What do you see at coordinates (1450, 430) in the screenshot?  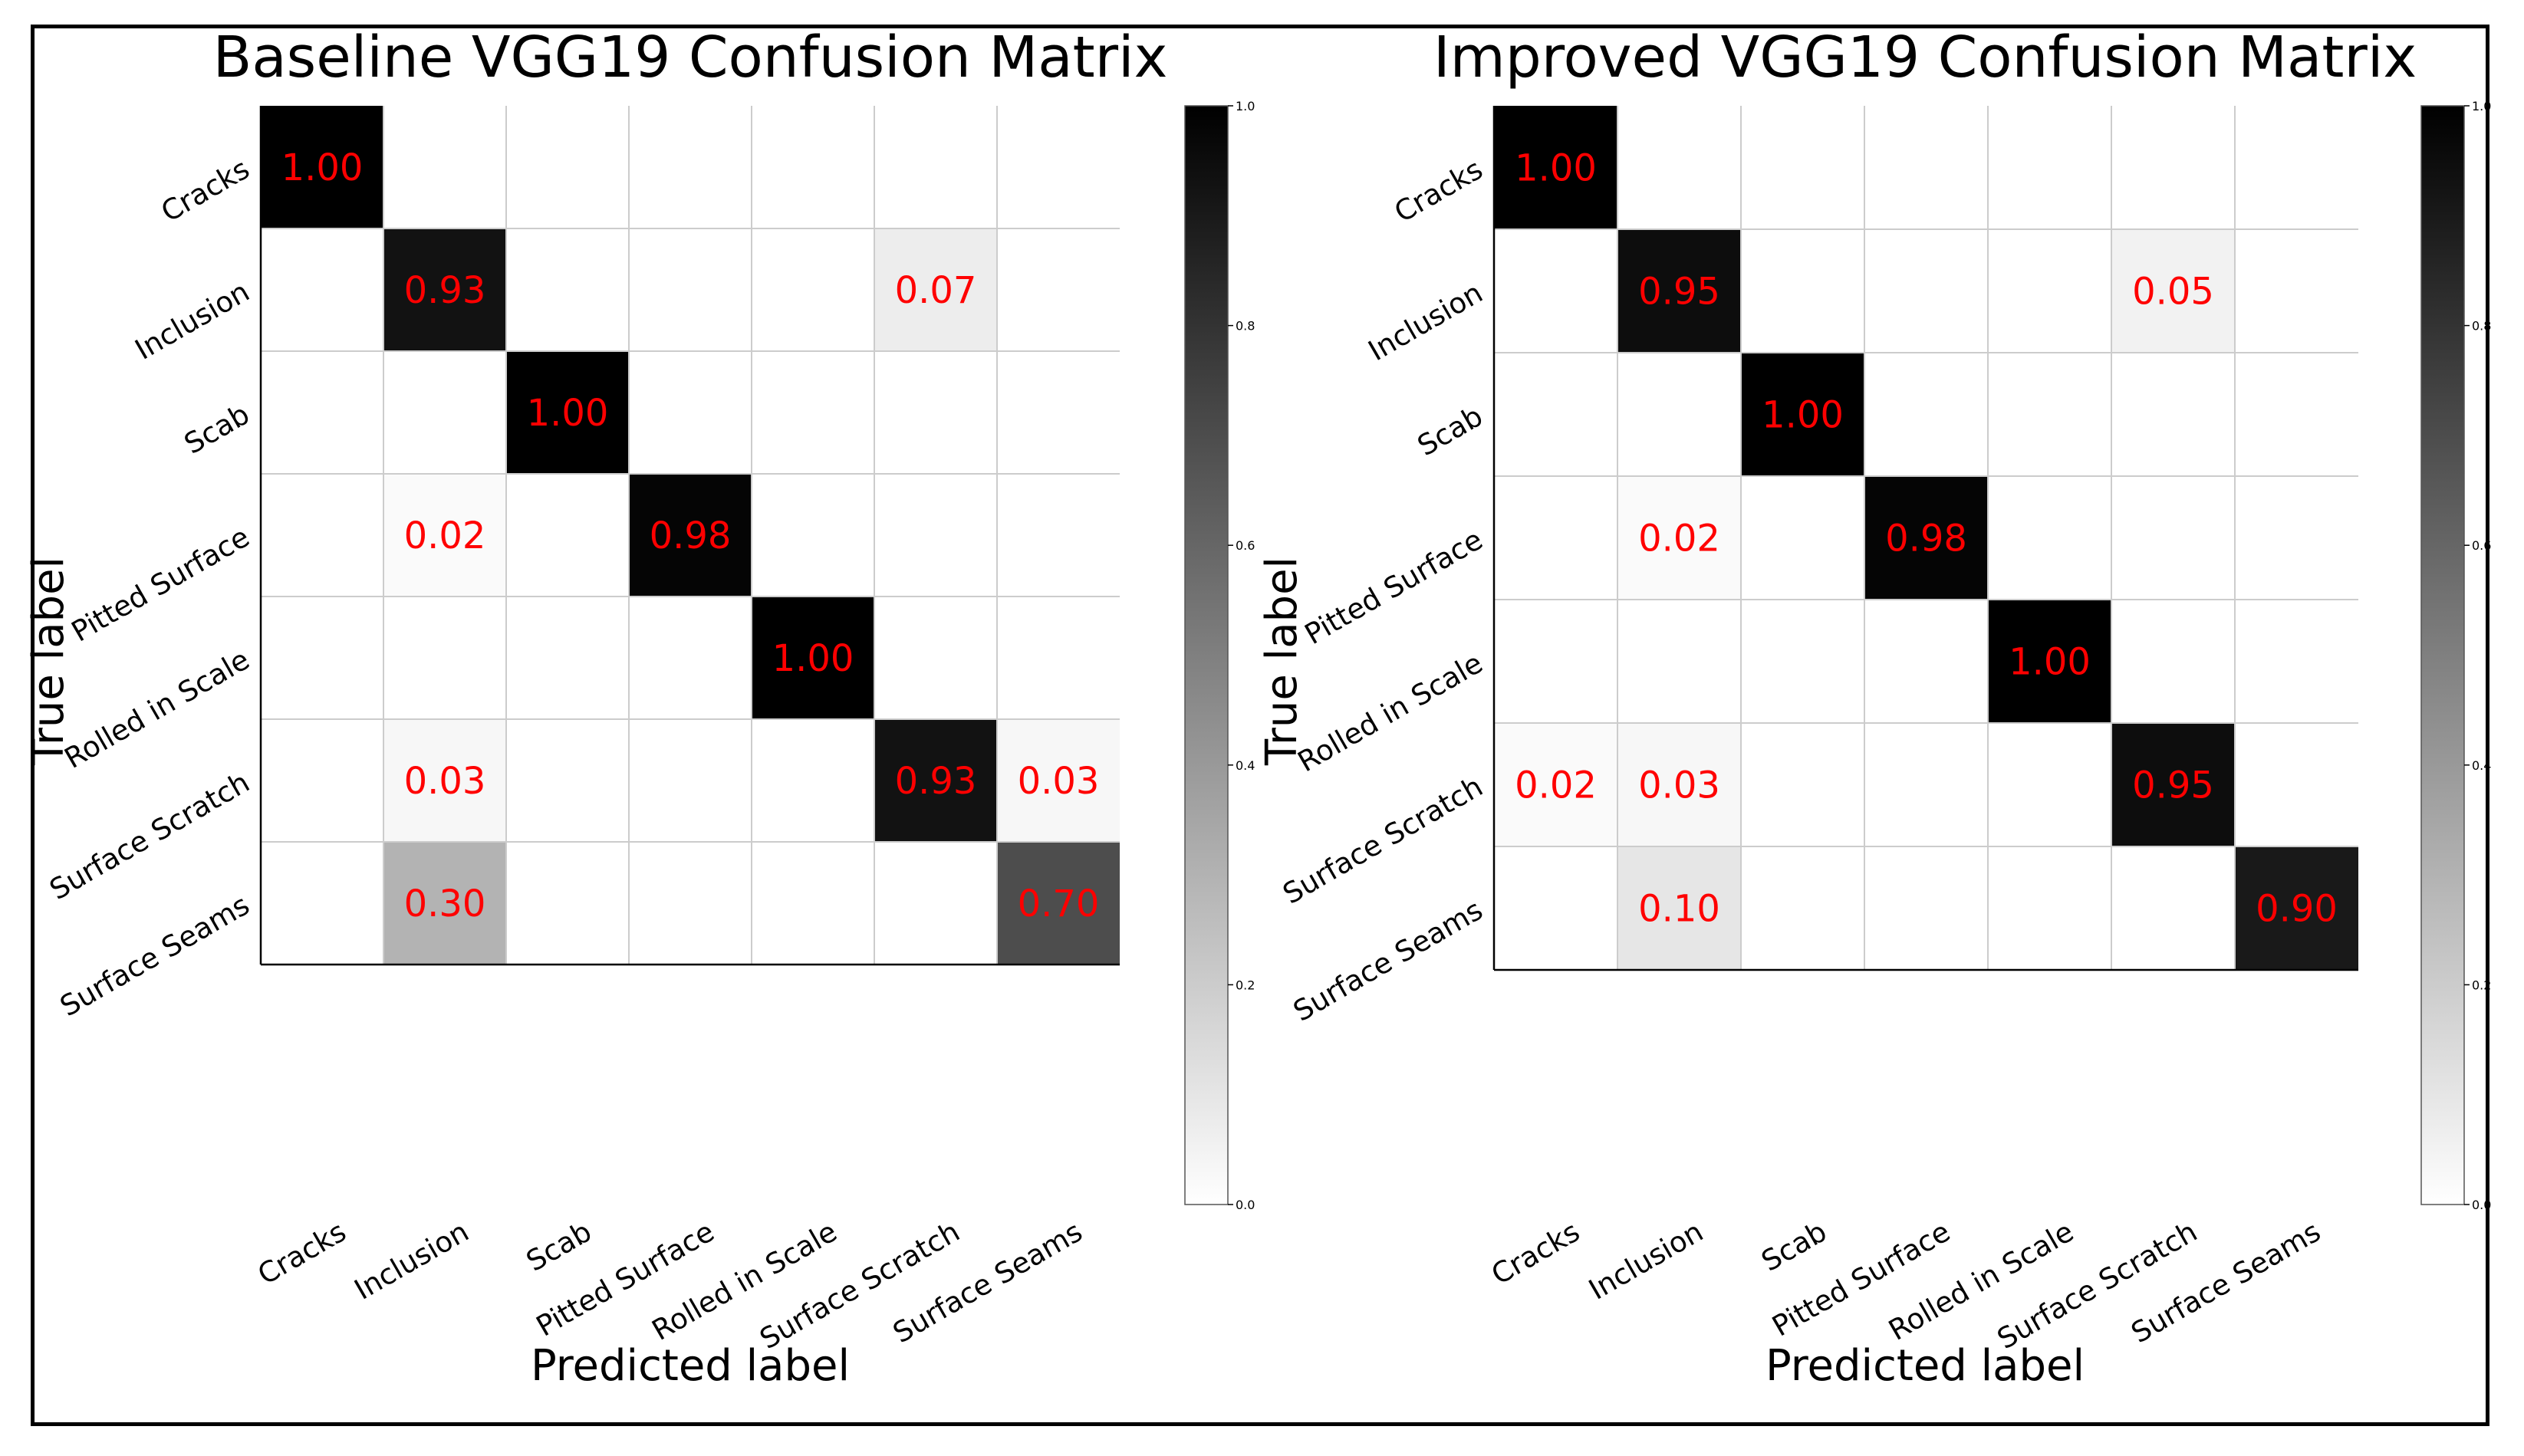 I see `y-tick-label: Scab` at bounding box center [1450, 430].